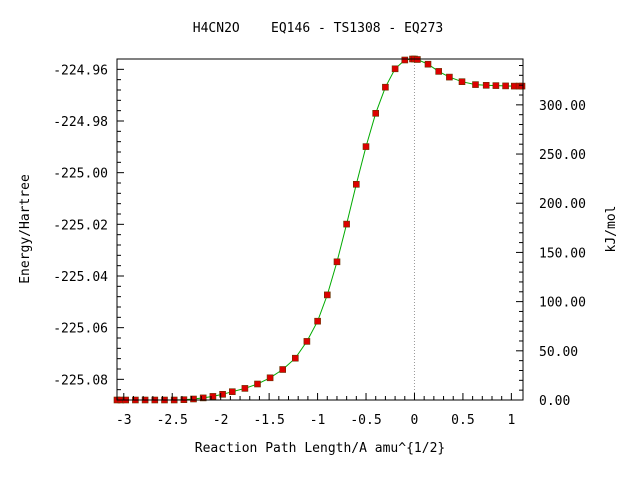 This screenshot has height=480, width=640. I want to click on y-tick-label: -225.02, so click(80, 225).